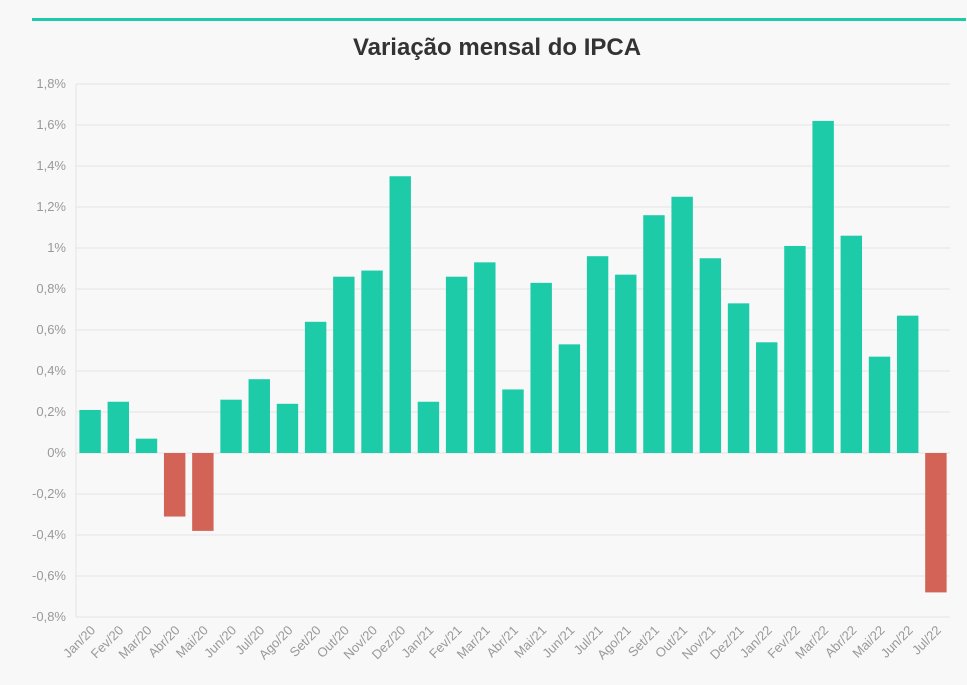 Image resolution: width=967 pixels, height=685 pixels. I want to click on y-tick-label: -0,6%, so click(49, 575).